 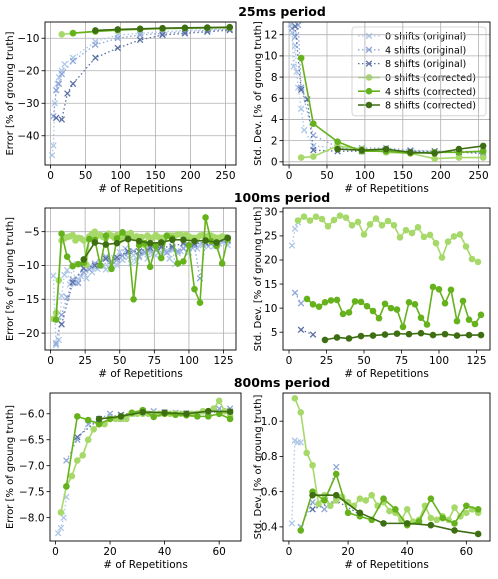 What do you see at coordinates (441, 176) in the screenshot?
I see `x-tick-label: 200` at bounding box center [441, 176].